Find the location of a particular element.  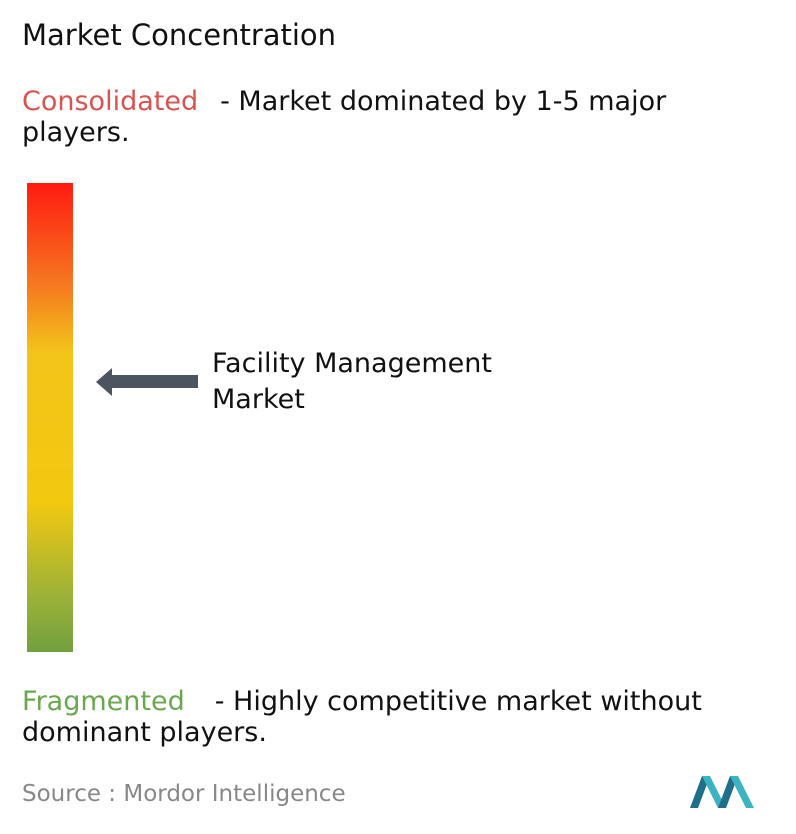

arrow is located at coordinates (147, 382).